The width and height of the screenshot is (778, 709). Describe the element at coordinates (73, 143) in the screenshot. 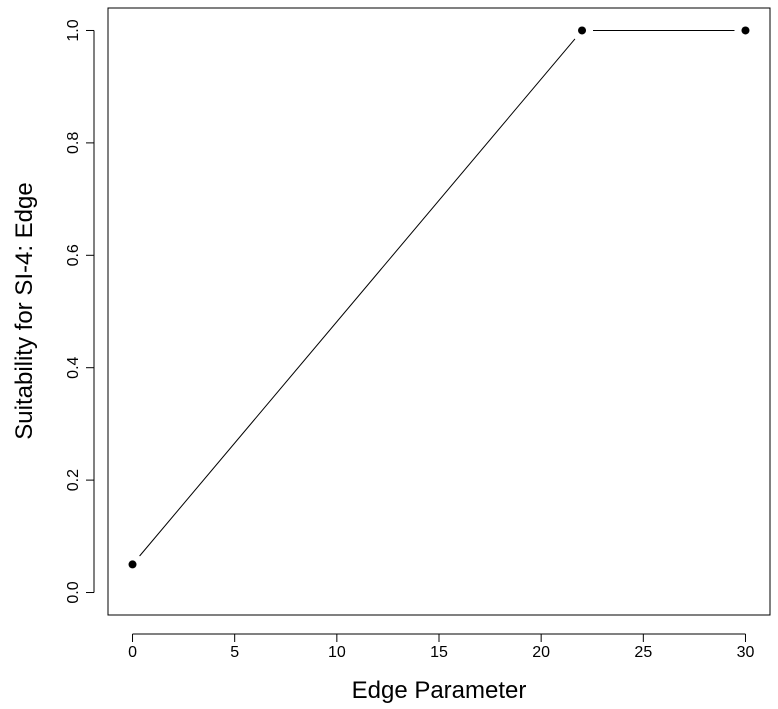

I see `y-tick-label: 0.8` at that location.